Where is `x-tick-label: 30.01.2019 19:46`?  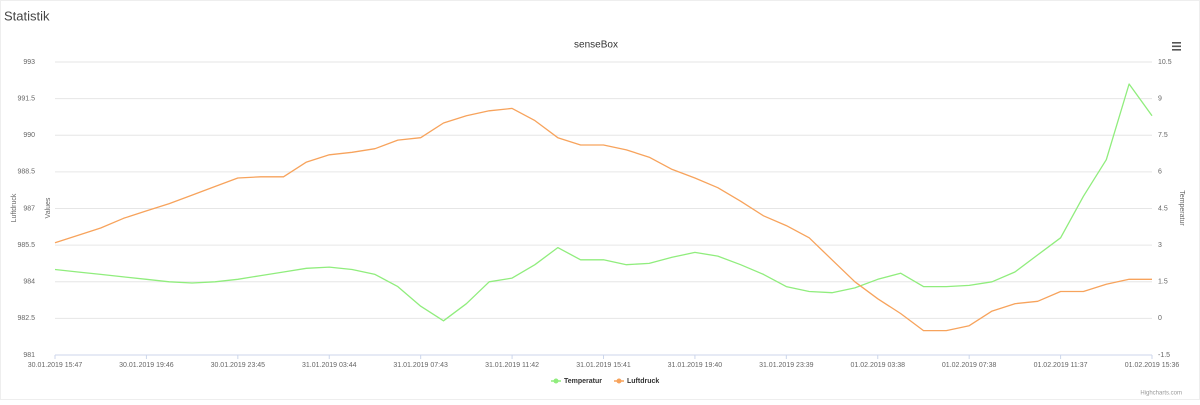 x-tick-label: 30.01.2019 19:46 is located at coordinates (146, 365).